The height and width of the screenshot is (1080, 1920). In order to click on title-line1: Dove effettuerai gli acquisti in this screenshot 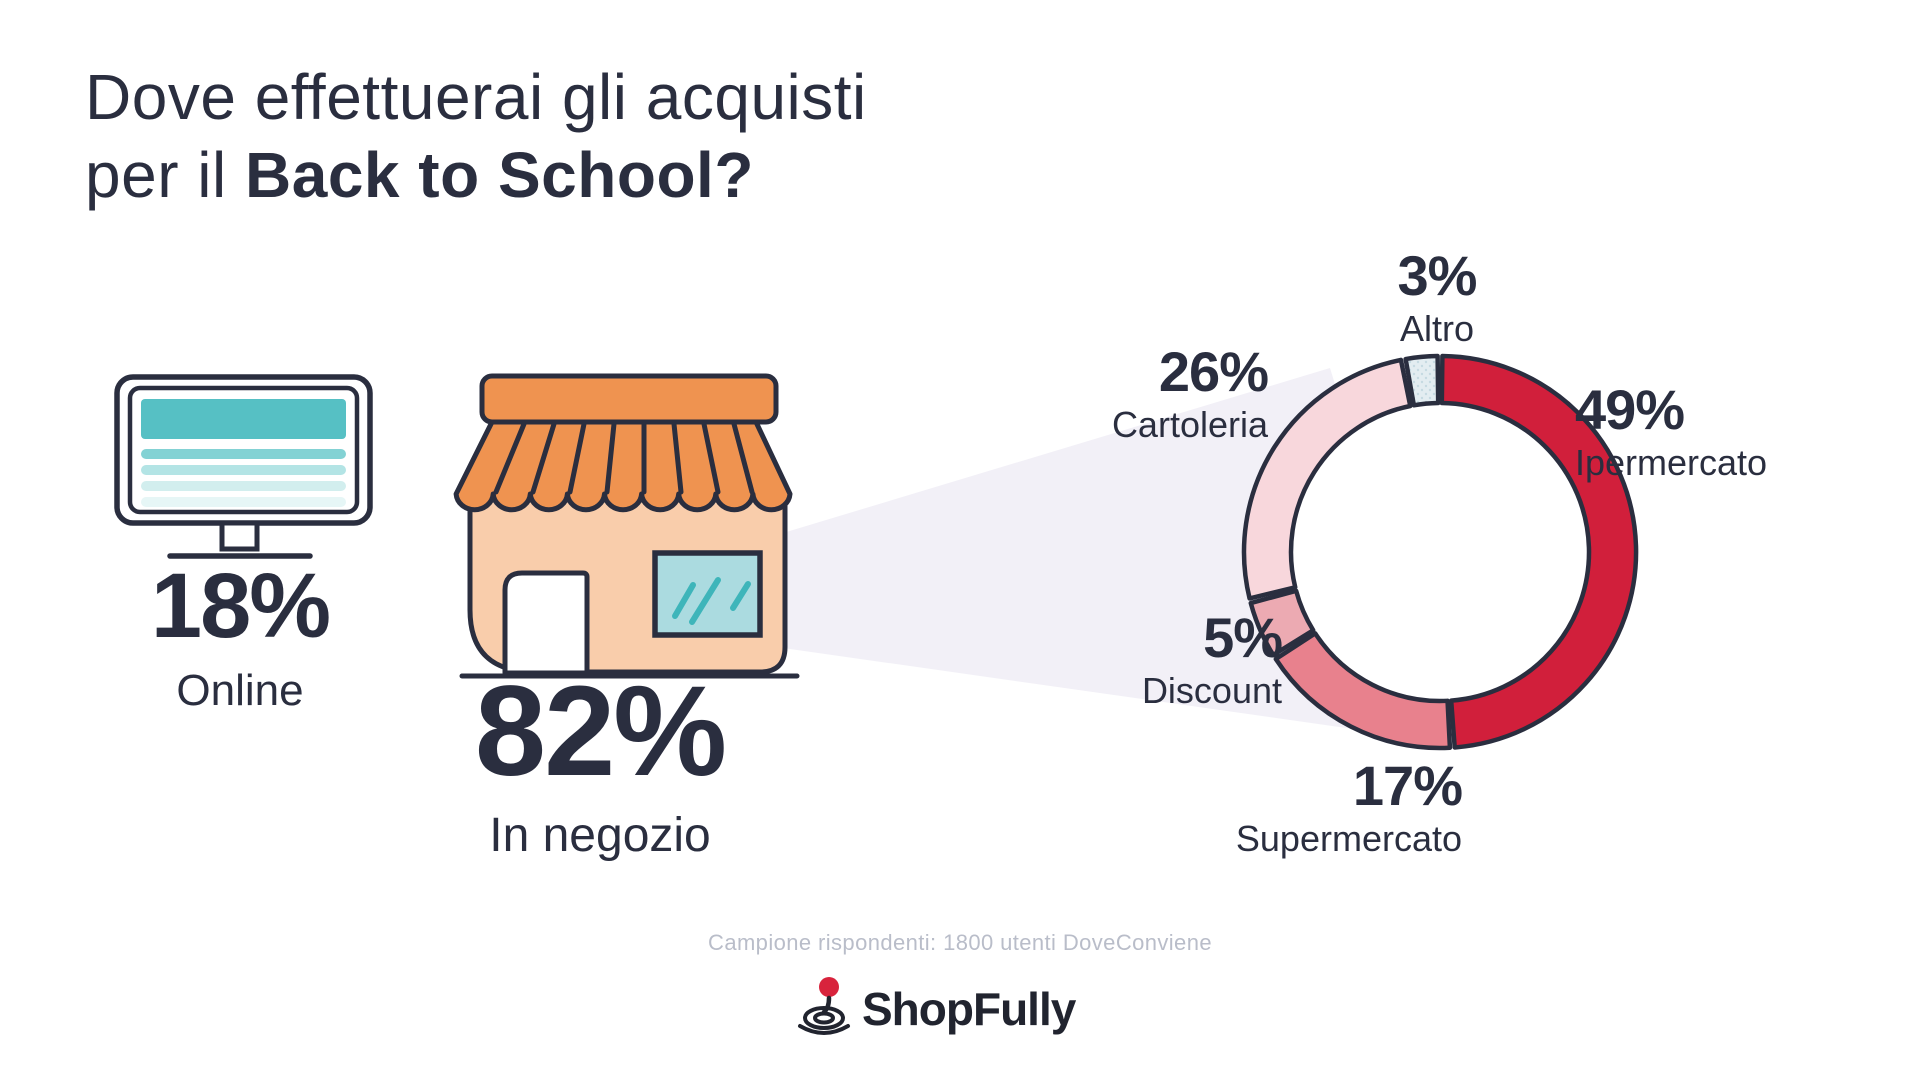, I will do `click(476, 97)`.